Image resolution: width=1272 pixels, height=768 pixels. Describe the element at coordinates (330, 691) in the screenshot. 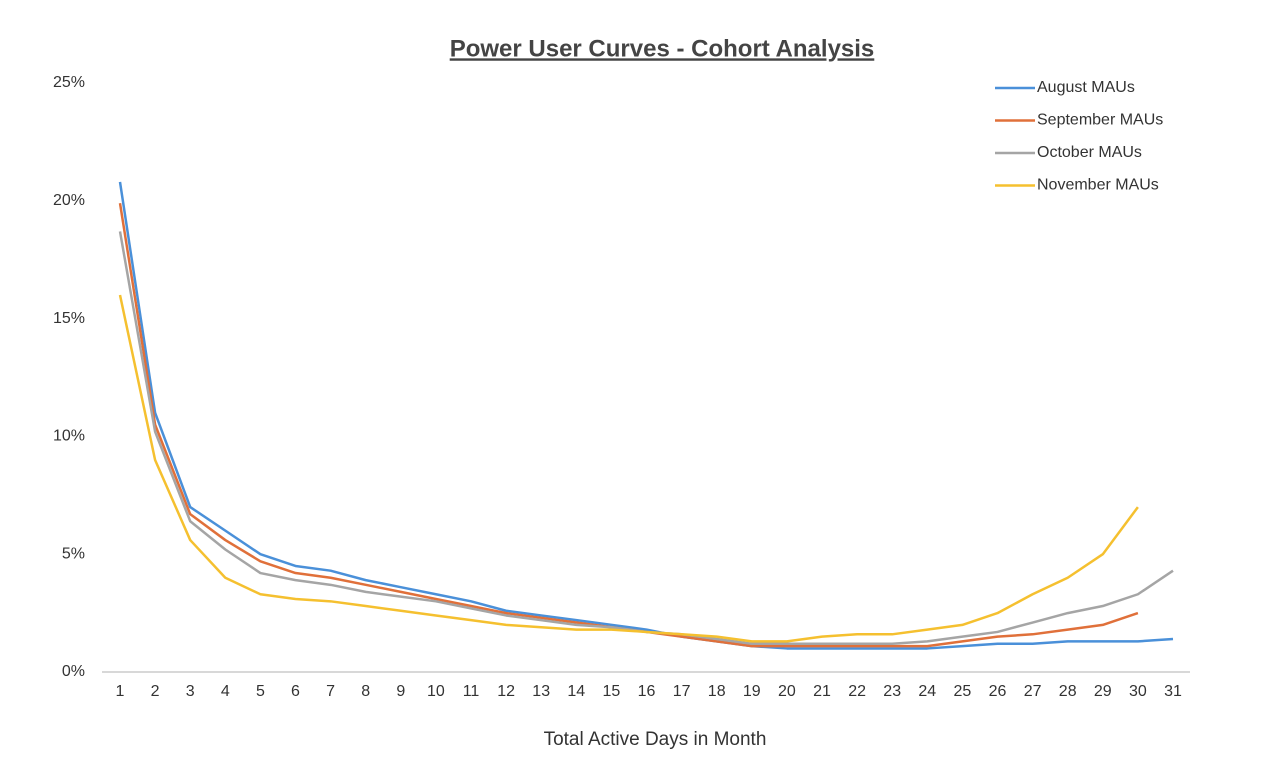

I see `x-tick-label: 7` at that location.